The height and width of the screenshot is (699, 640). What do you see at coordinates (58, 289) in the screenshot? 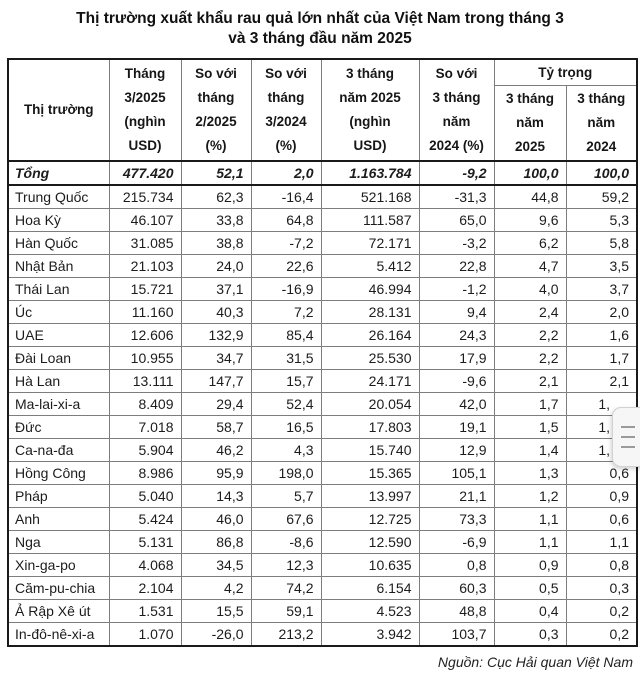
I see `cell-market: Thái Lan` at bounding box center [58, 289].